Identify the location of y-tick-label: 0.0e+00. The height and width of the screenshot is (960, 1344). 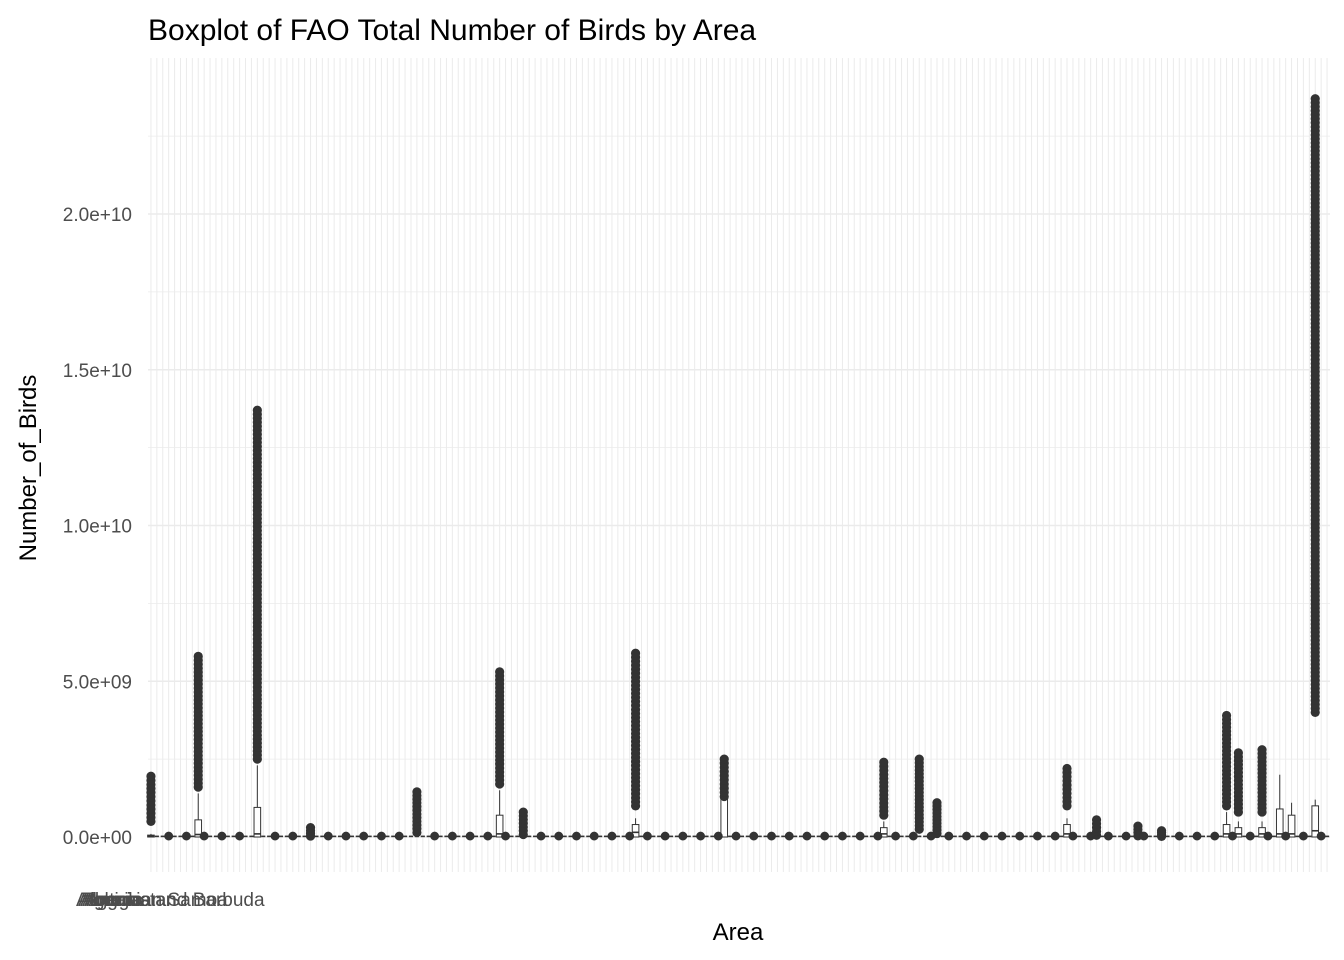
(97, 838).